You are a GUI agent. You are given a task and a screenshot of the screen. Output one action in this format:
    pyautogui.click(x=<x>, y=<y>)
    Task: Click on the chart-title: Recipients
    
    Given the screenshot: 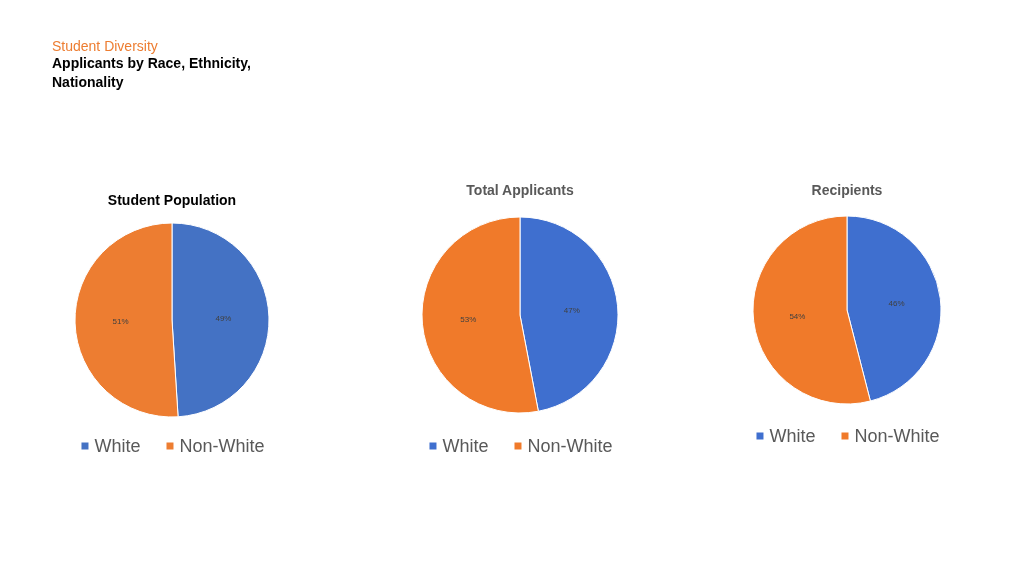 What is the action you would take?
    pyautogui.click(x=847, y=190)
    